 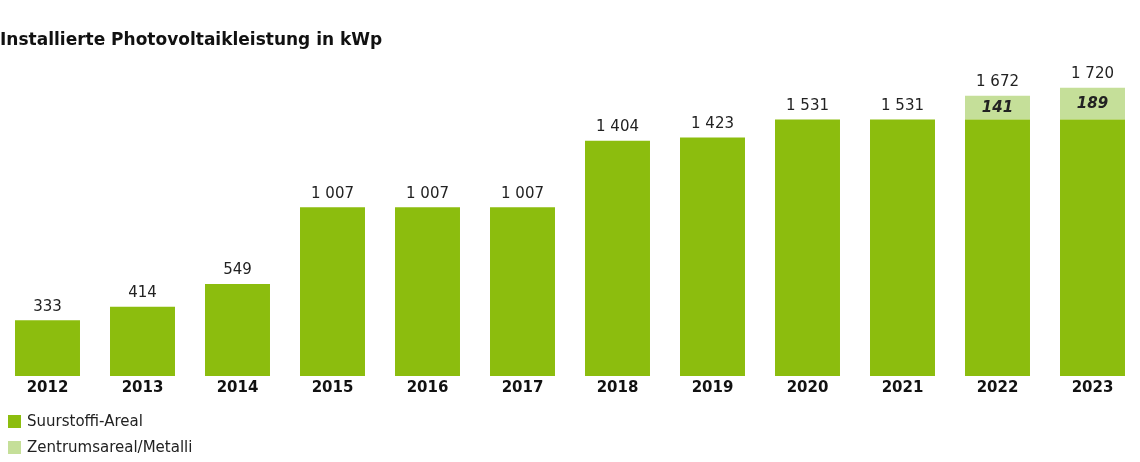 I want to click on x-tick-label: 2022, so click(x=997, y=386).